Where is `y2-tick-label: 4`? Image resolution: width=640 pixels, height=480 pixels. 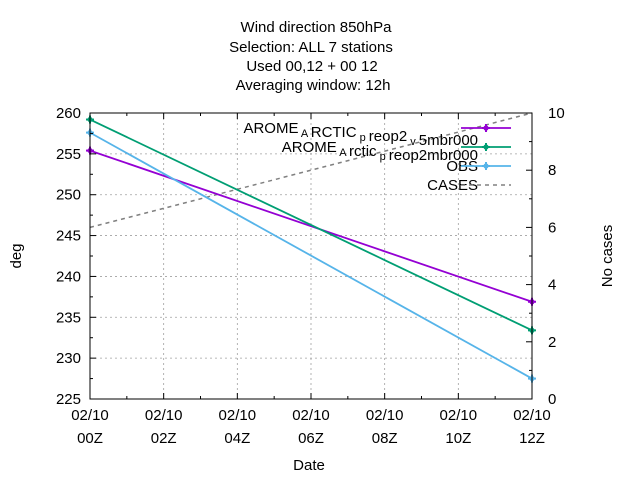 y2-tick-label: 4 is located at coordinates (552, 285).